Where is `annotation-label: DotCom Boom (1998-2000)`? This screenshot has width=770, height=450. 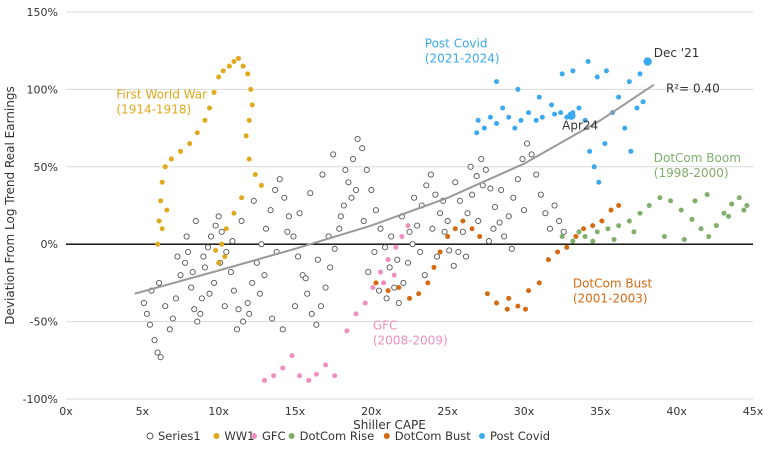
annotation-label: DotCom Boom (1998-2000) is located at coordinates (697, 165).